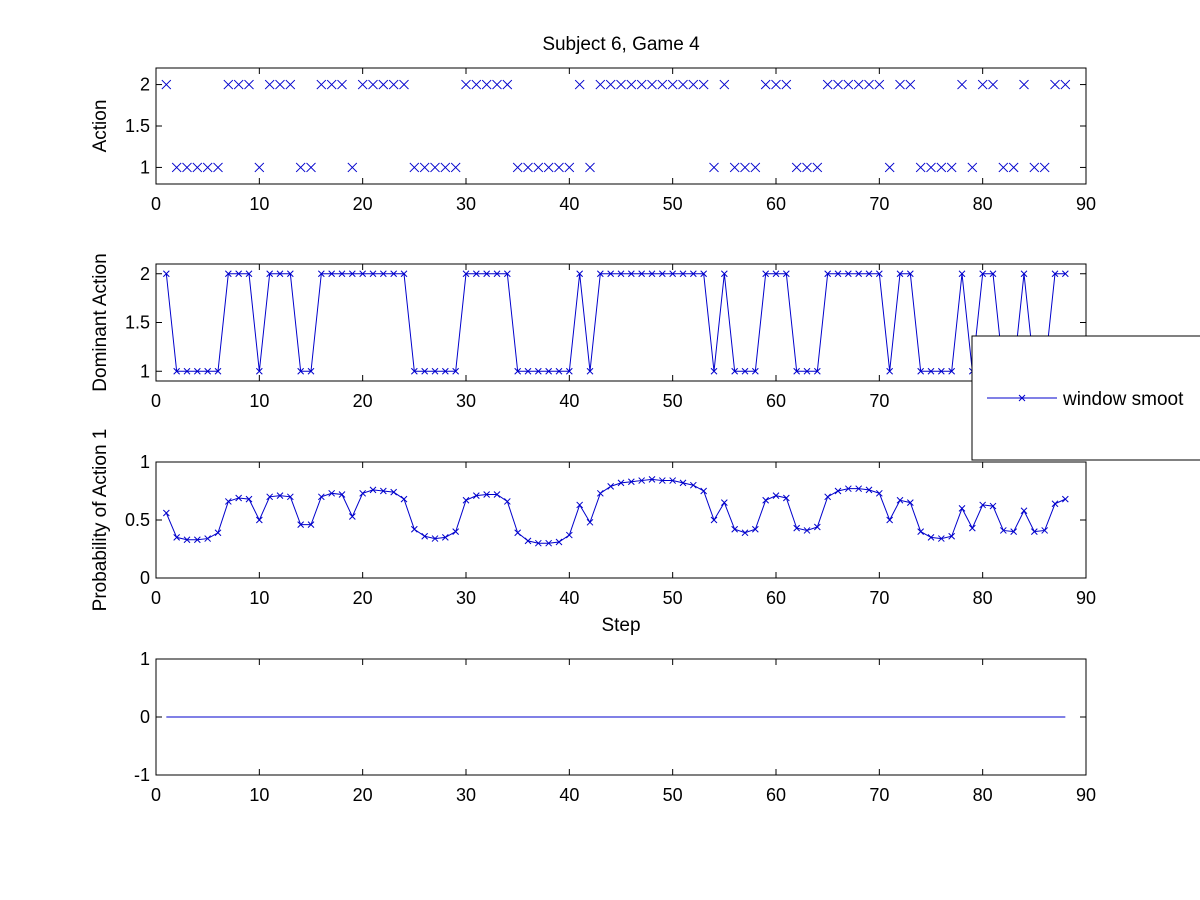 Image resolution: width=1200 pixels, height=900 pixels. I want to click on y-axis-label: Probability of Action 1, so click(100, 520).